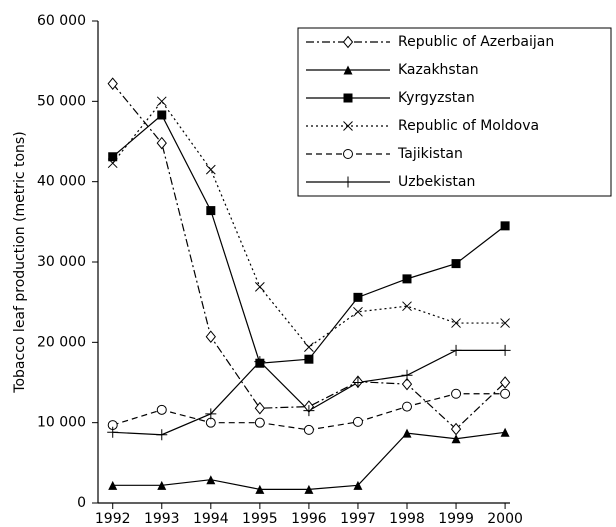 Image resolution: width=616 pixels, height=527 pixels. I want to click on legend-label: Uzbekistan, so click(436, 182).